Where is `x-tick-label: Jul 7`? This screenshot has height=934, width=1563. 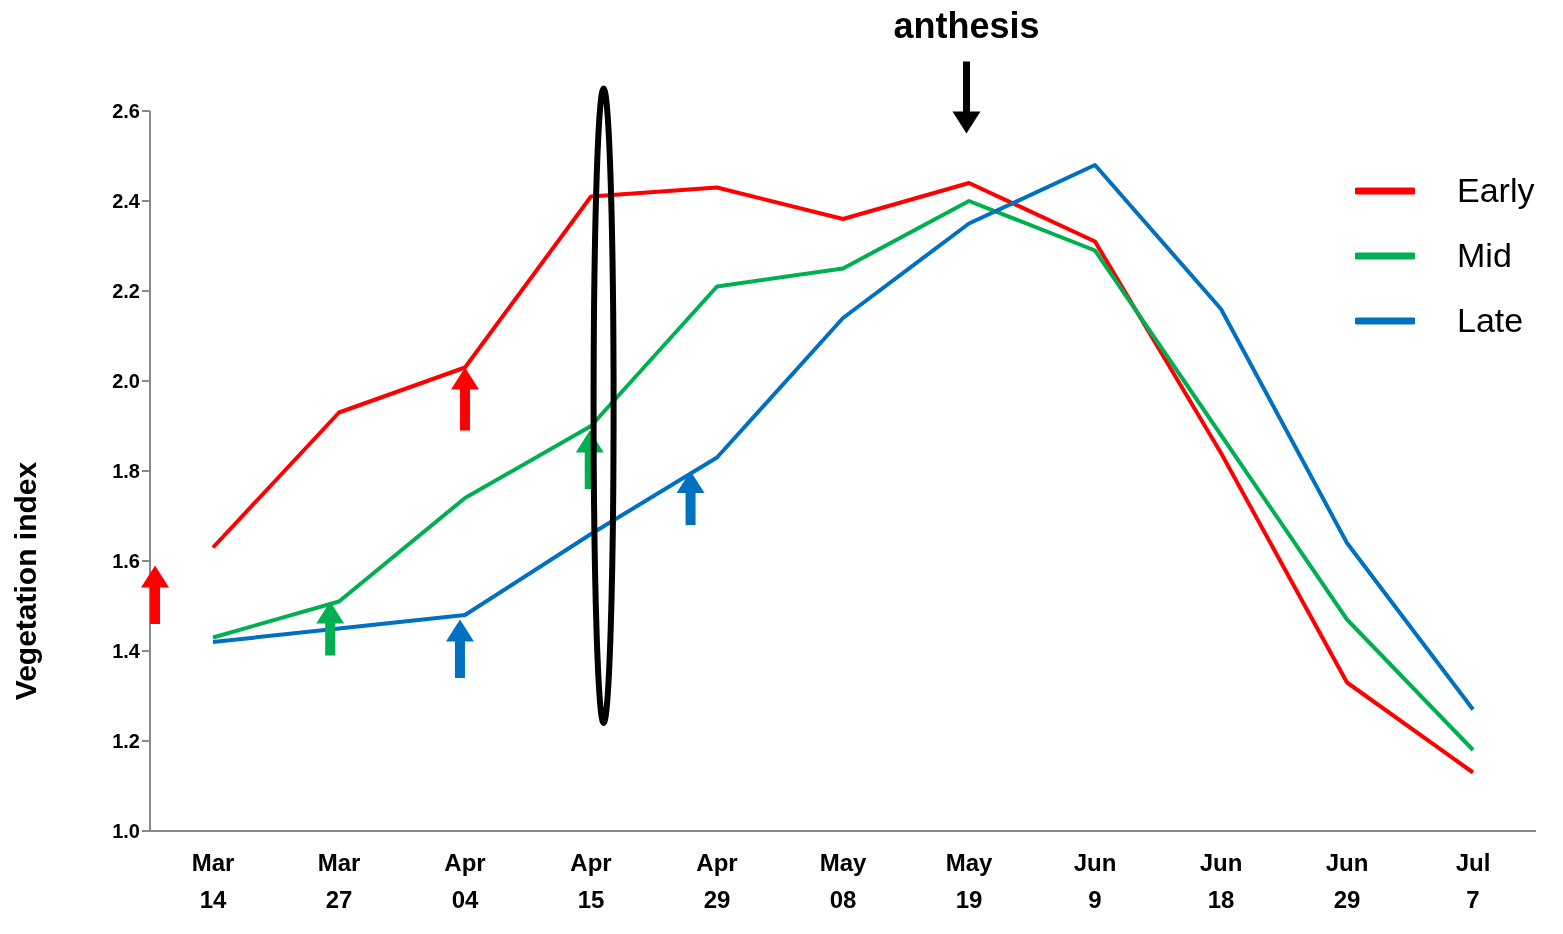
x-tick-label: Jul 7 is located at coordinates (1473, 881).